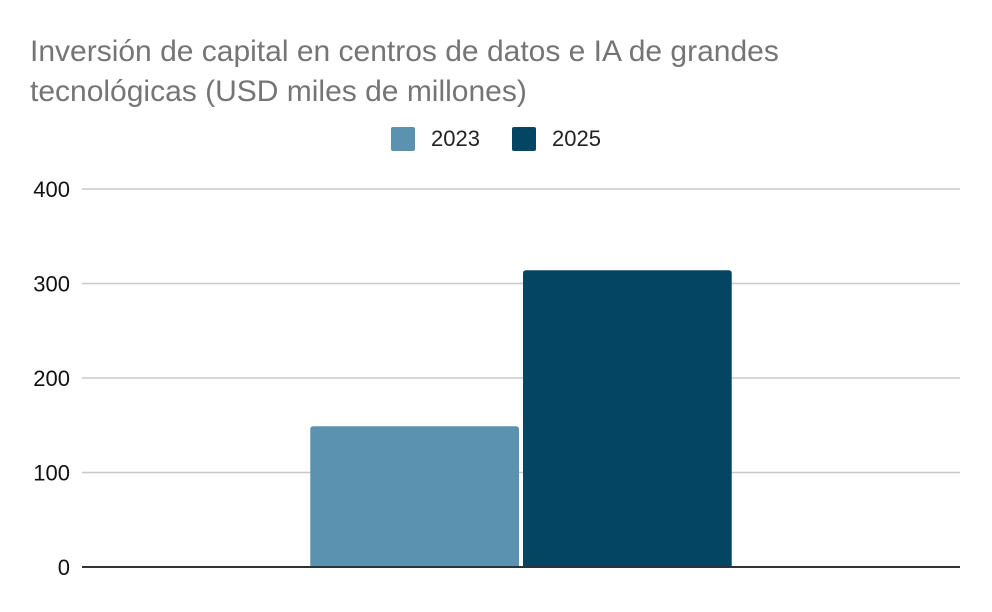 This screenshot has width=992, height=612. What do you see at coordinates (524, 139) in the screenshot?
I see `legend-swatch-2025` at bounding box center [524, 139].